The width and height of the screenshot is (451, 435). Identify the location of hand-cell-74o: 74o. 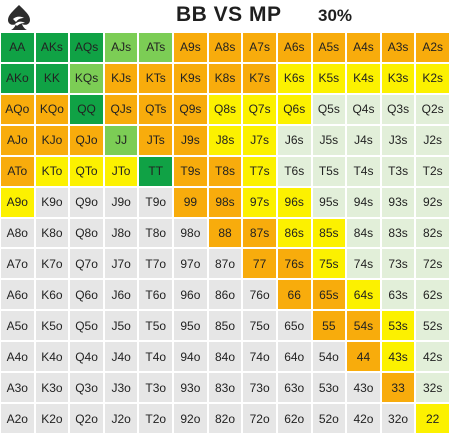
(259, 357).